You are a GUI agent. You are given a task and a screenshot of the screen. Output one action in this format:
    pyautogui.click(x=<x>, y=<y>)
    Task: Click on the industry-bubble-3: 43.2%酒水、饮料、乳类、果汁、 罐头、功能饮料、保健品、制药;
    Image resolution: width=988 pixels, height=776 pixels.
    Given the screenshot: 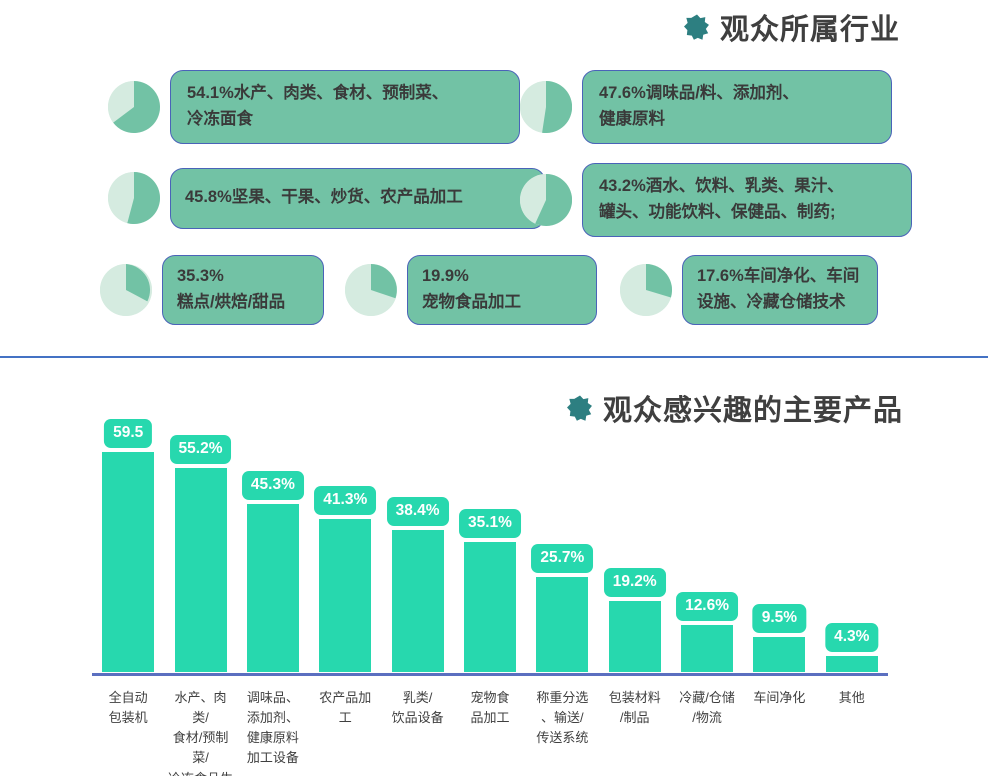 What is the action you would take?
    pyautogui.click(x=747, y=200)
    